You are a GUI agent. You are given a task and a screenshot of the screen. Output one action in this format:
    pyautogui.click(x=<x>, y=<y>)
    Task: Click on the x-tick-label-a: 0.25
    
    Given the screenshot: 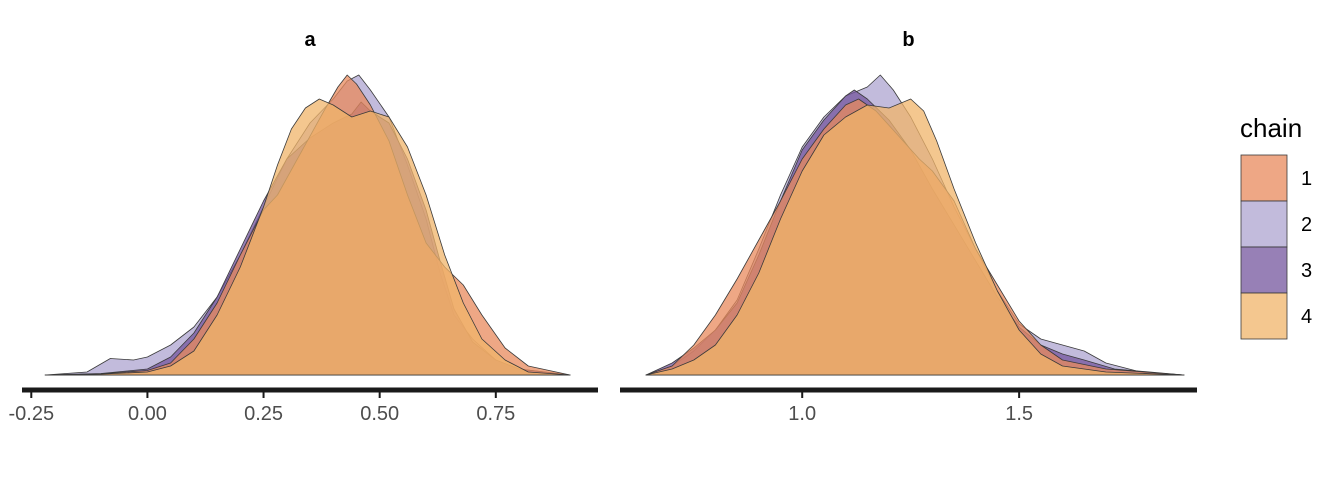 What is the action you would take?
    pyautogui.click(x=263, y=414)
    